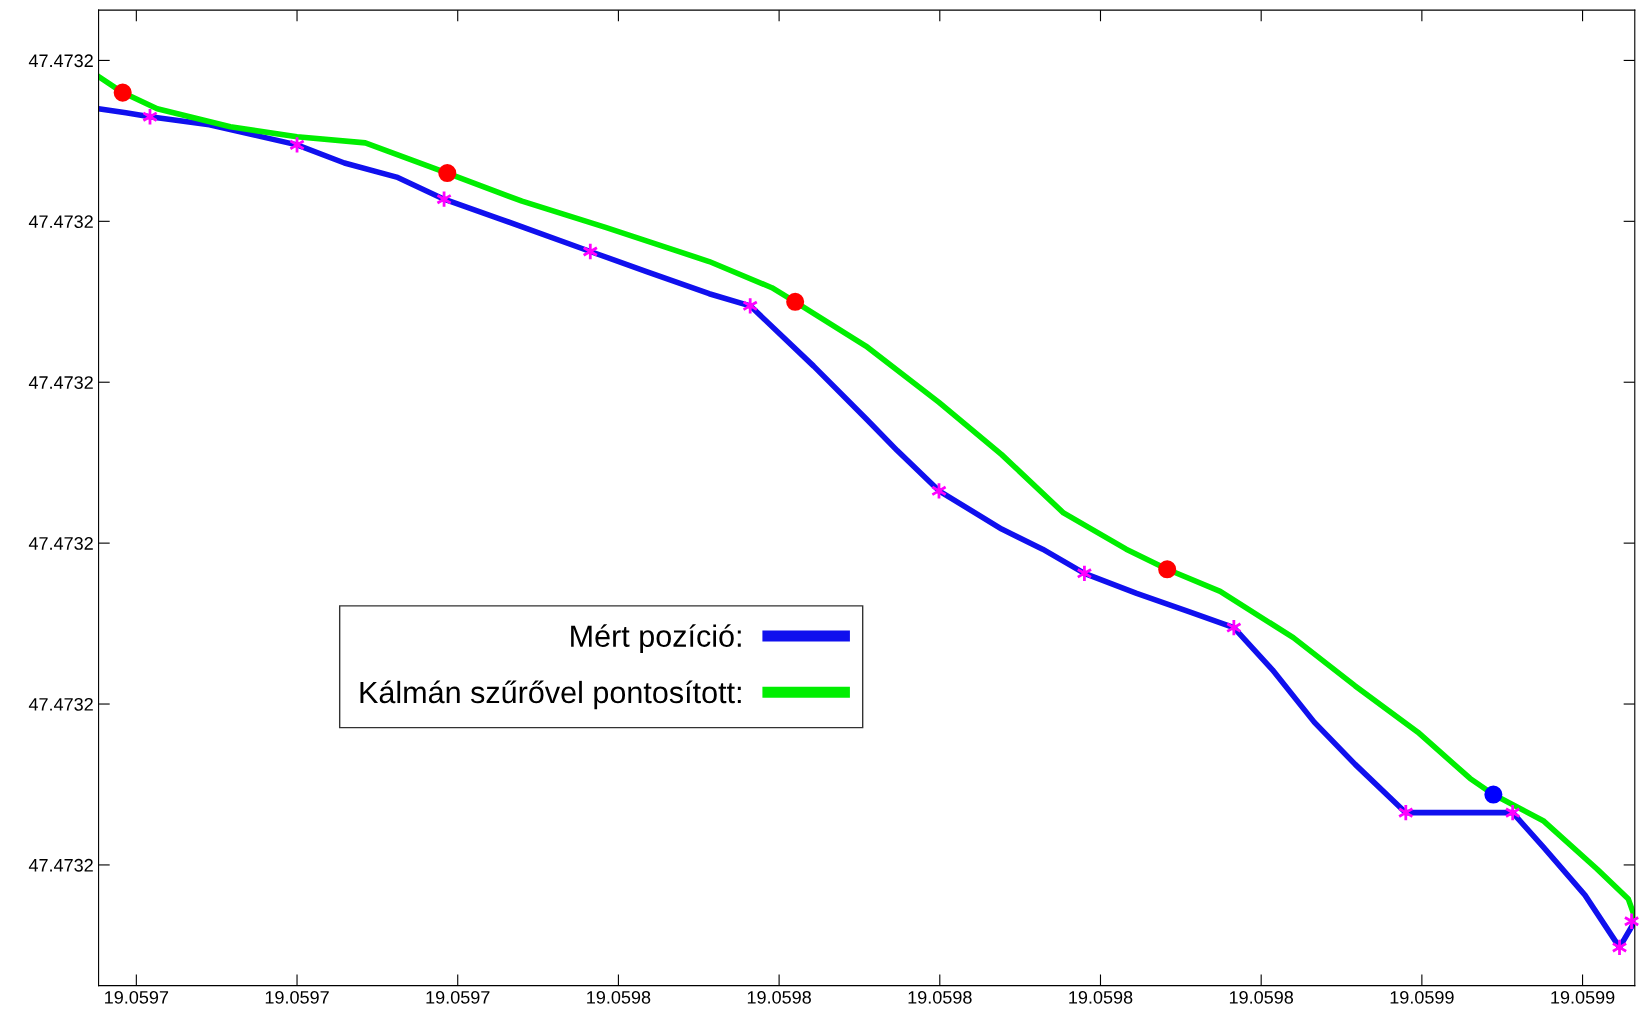 The image size is (1643, 1014). What do you see at coordinates (656, 638) in the screenshot?
I see `legend-label: Mért pozíció:` at bounding box center [656, 638].